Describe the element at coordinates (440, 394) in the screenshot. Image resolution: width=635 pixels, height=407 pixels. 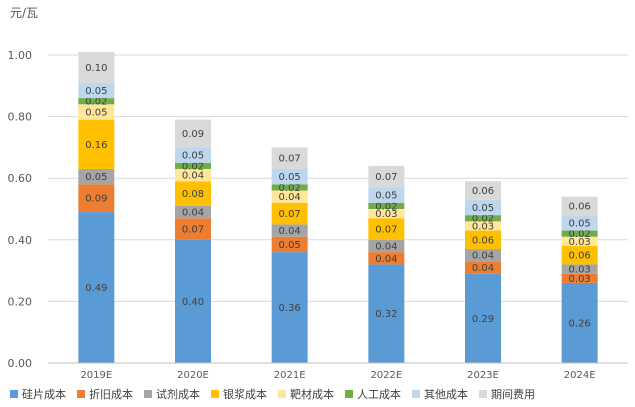
I see `legend-item-other: 其他成本` at that location.